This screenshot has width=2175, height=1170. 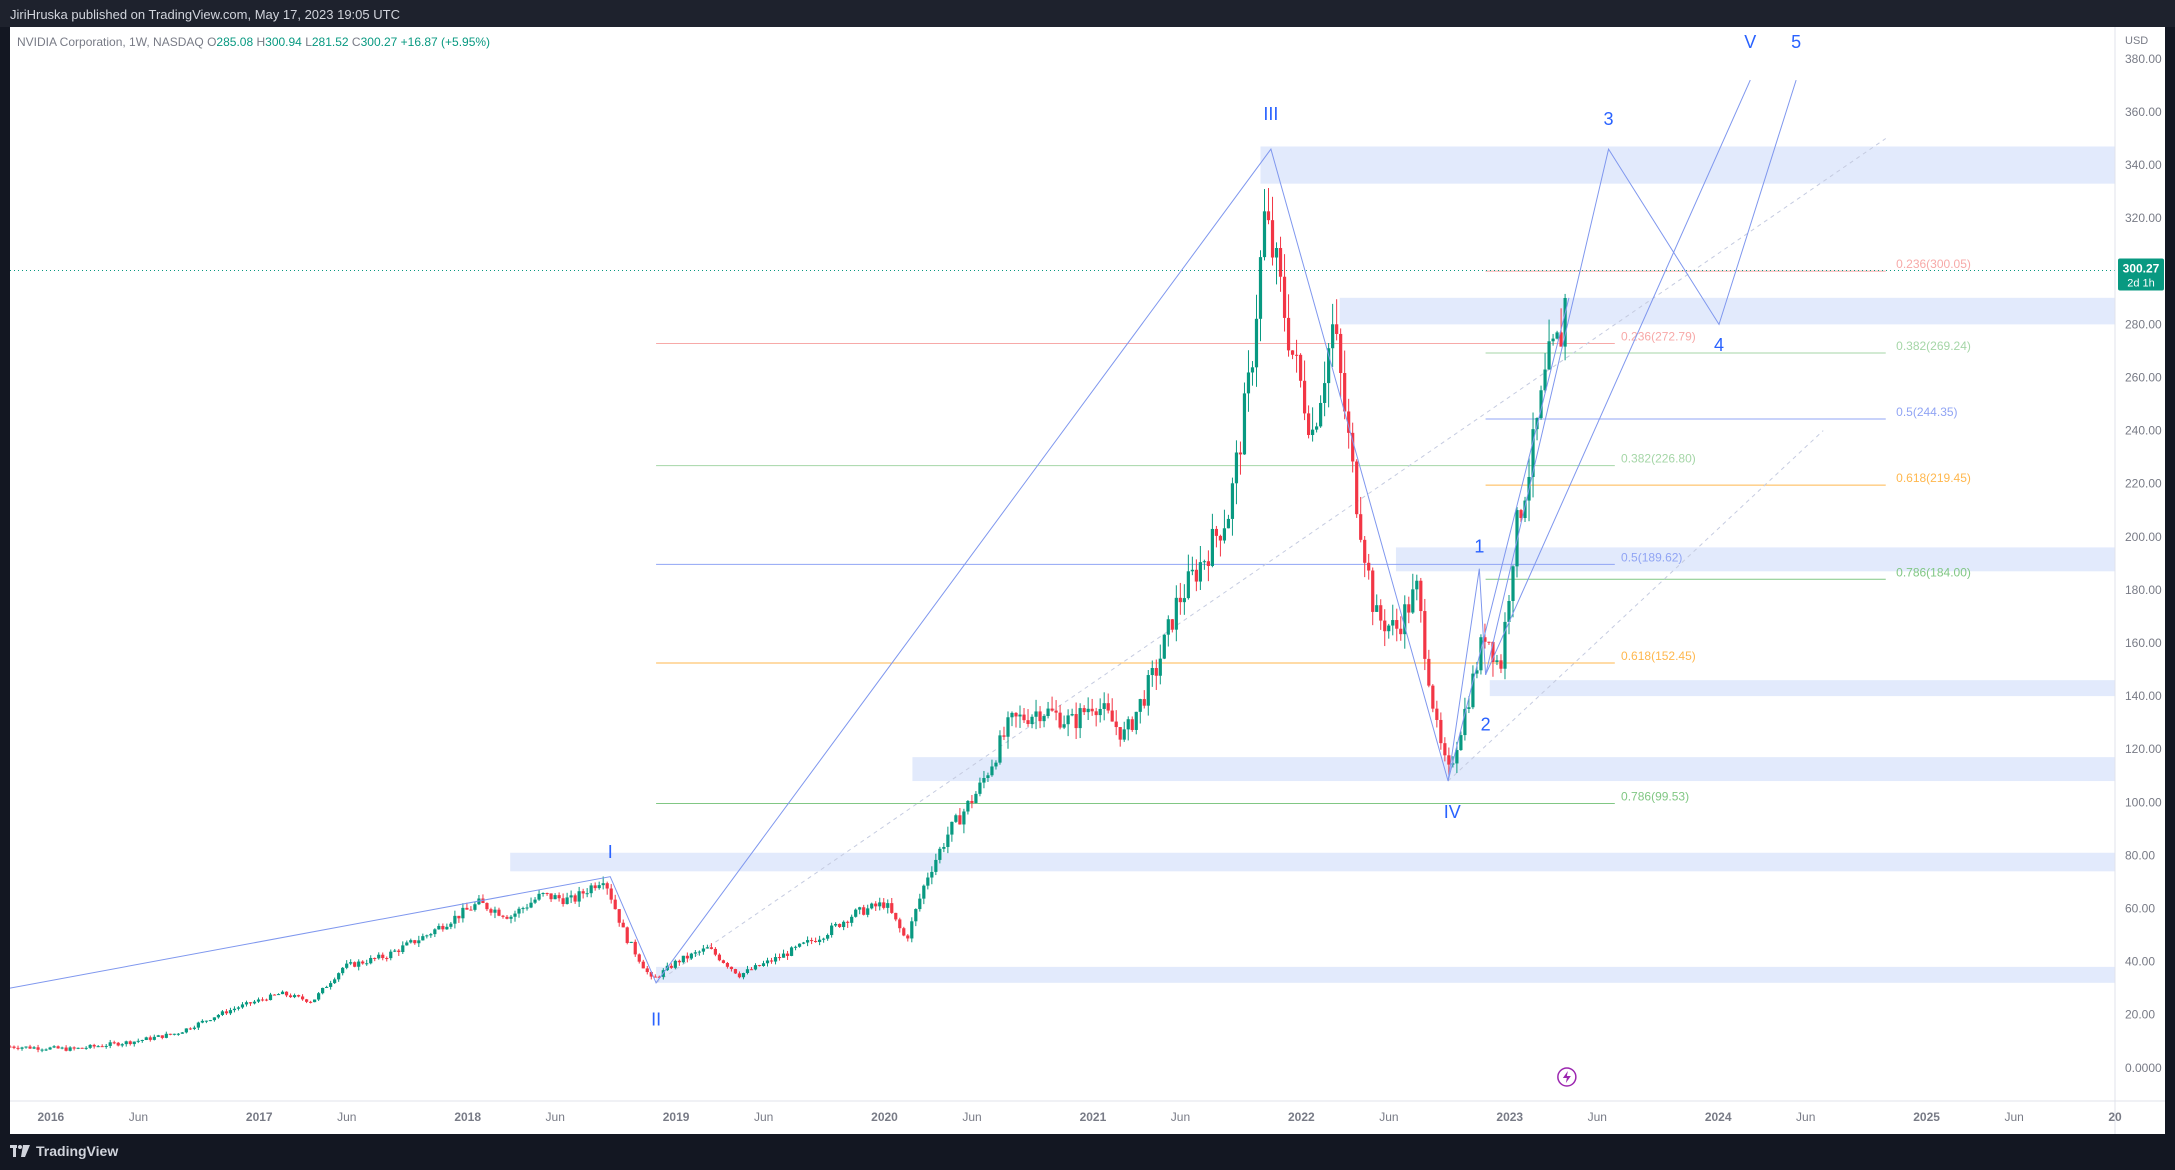 I want to click on tradingview-logo: TradingView, so click(x=64, y=1151).